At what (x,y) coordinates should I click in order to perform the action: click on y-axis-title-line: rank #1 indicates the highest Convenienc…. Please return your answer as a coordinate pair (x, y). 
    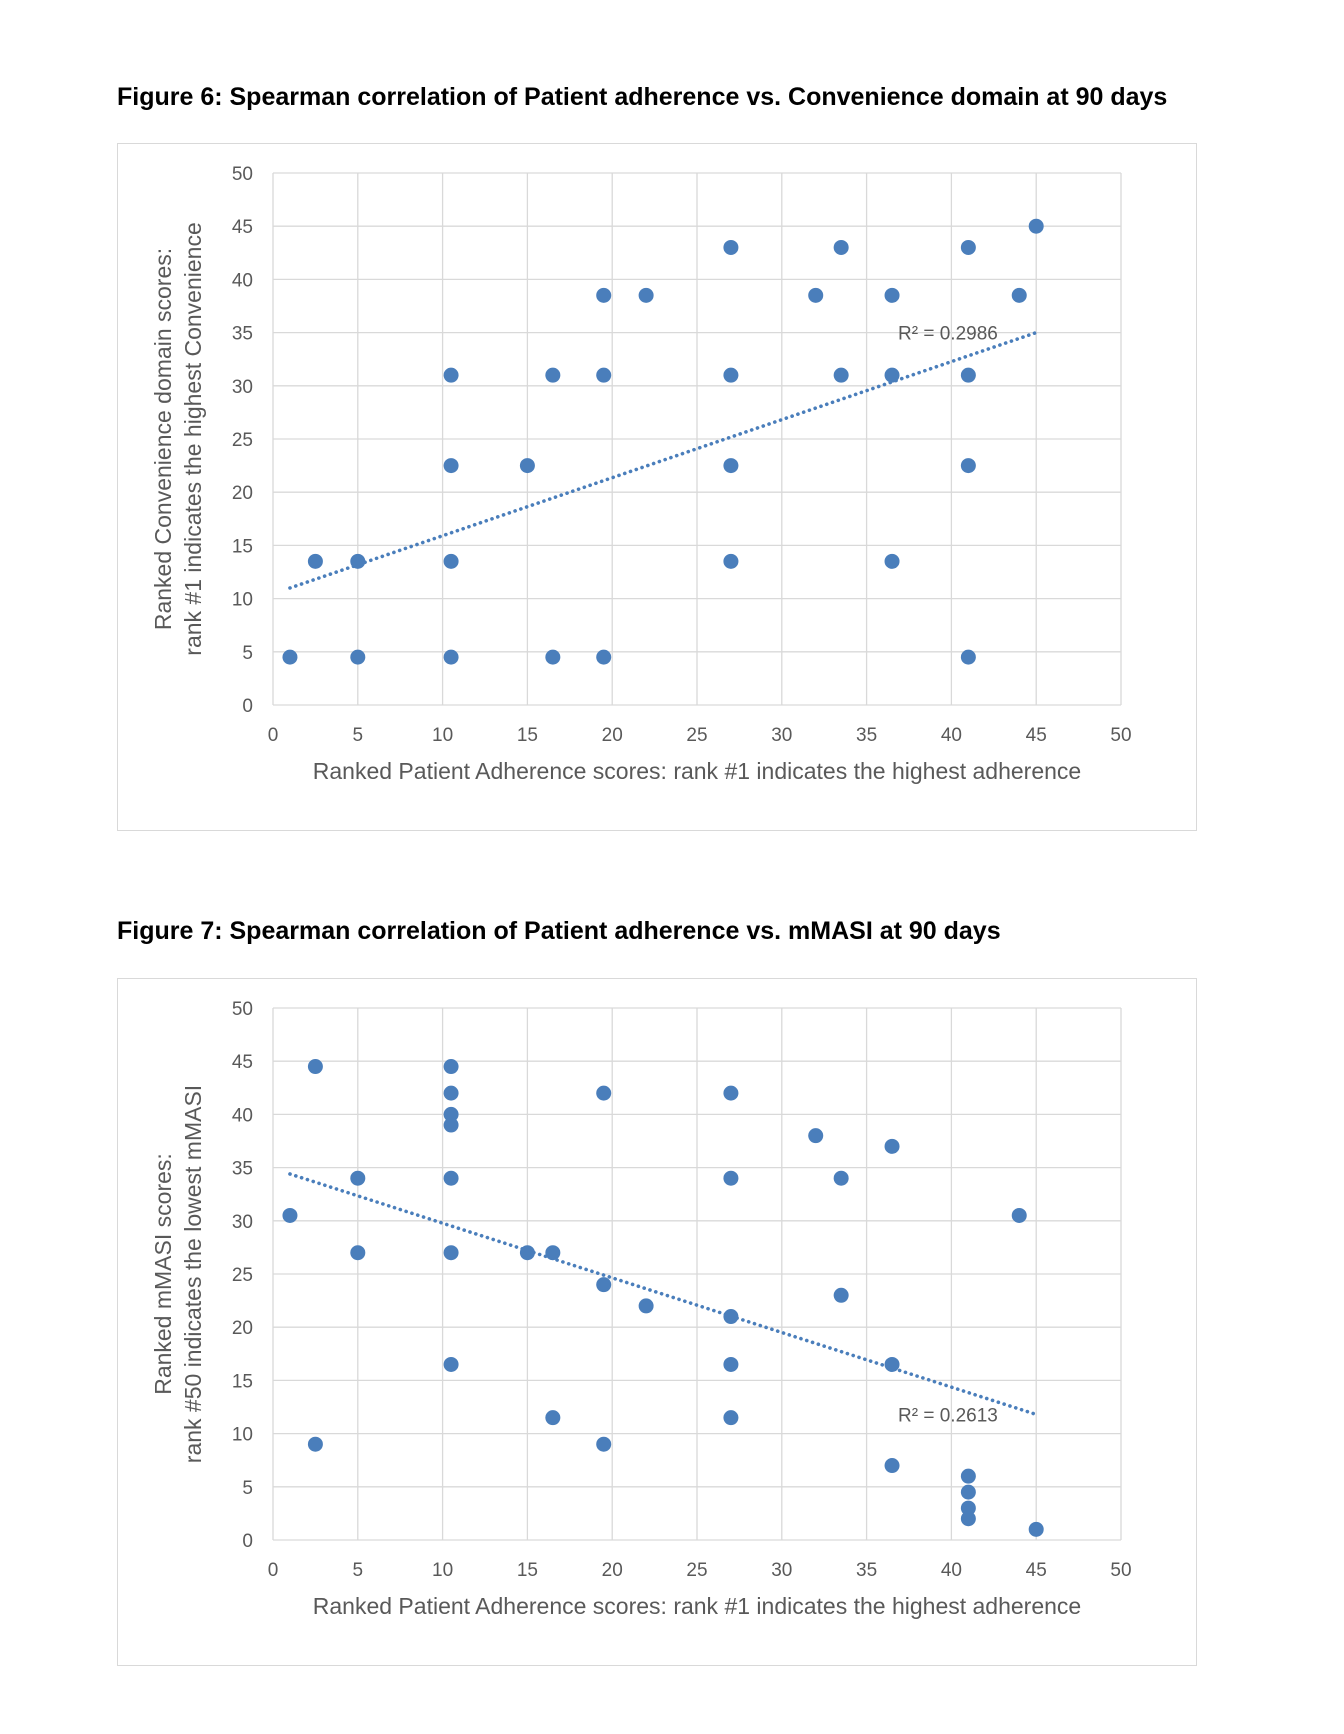
    Looking at the image, I should click on (193, 438).